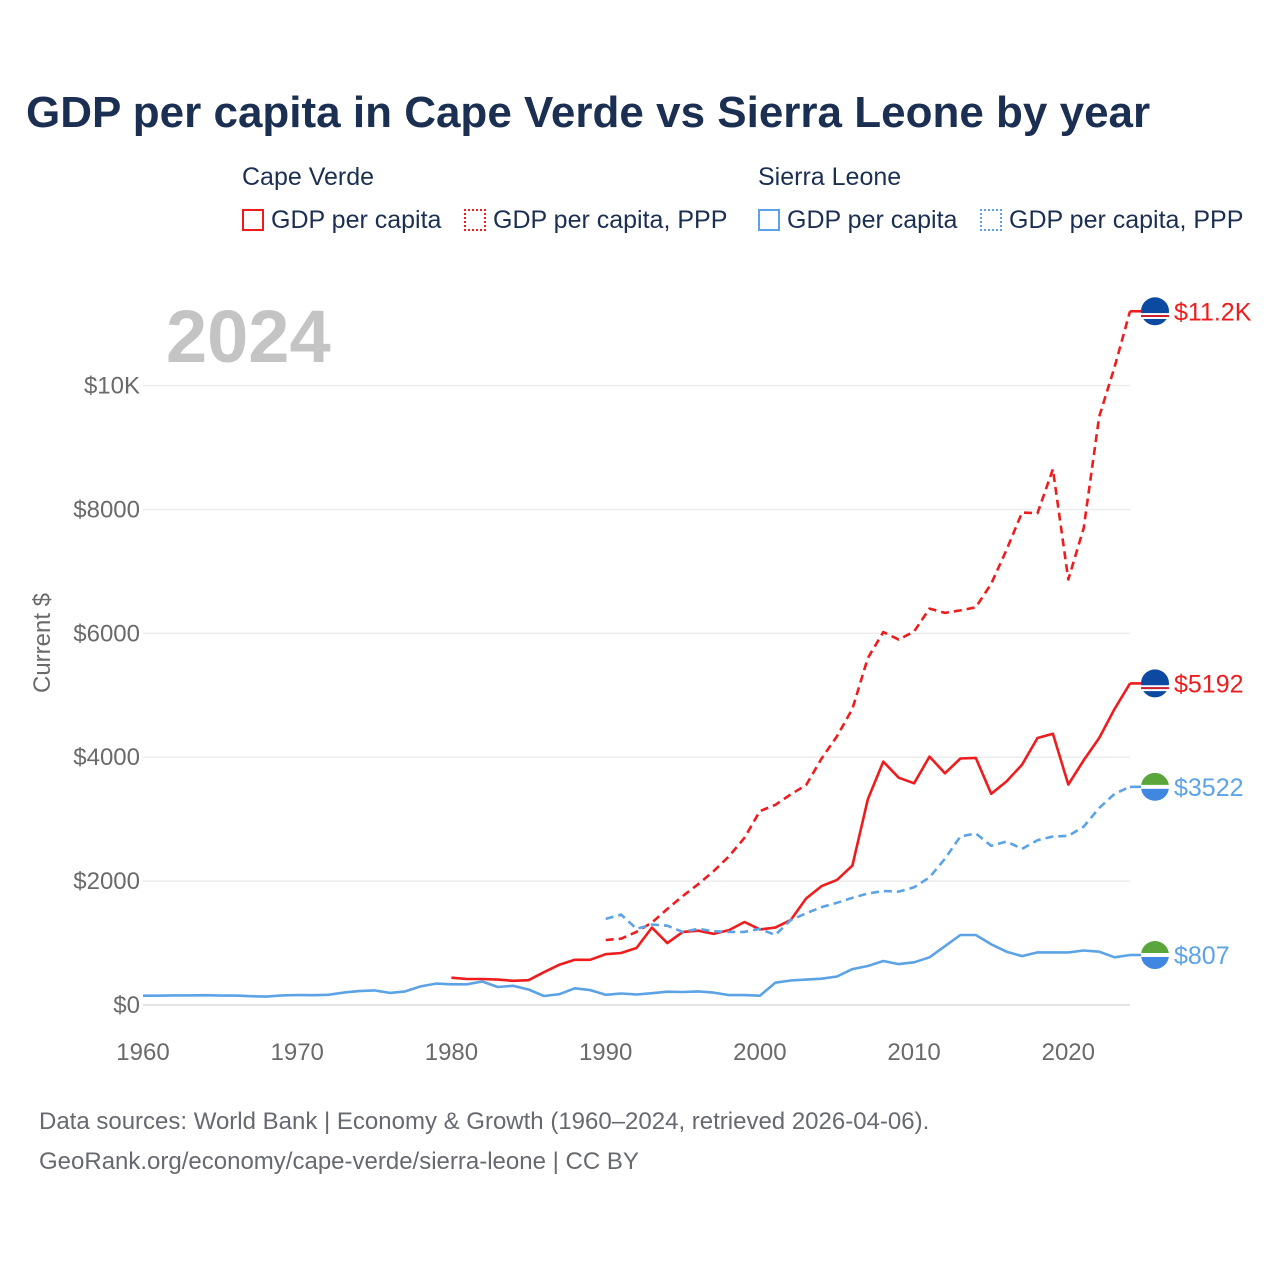  I want to click on series-end-value-label: $3522, so click(1209, 788).